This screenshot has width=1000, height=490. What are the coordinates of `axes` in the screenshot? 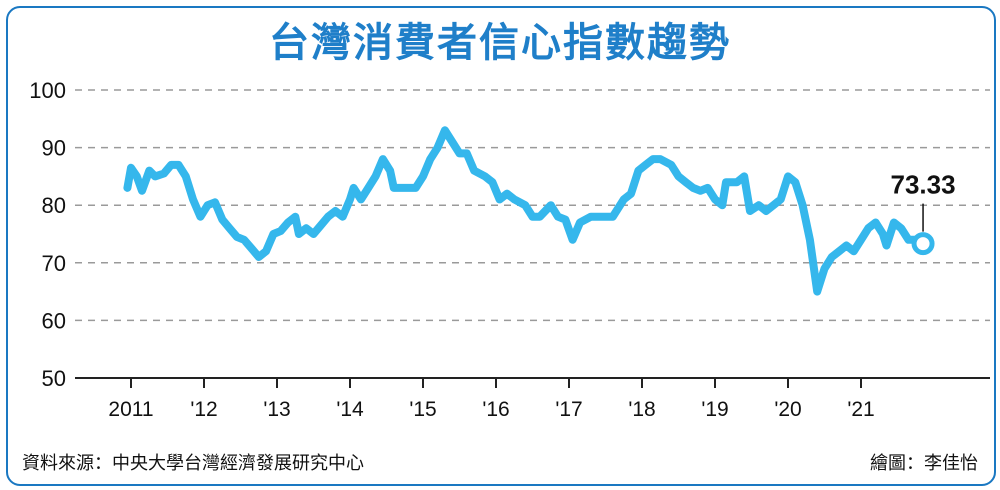 It's located at (532, 382).